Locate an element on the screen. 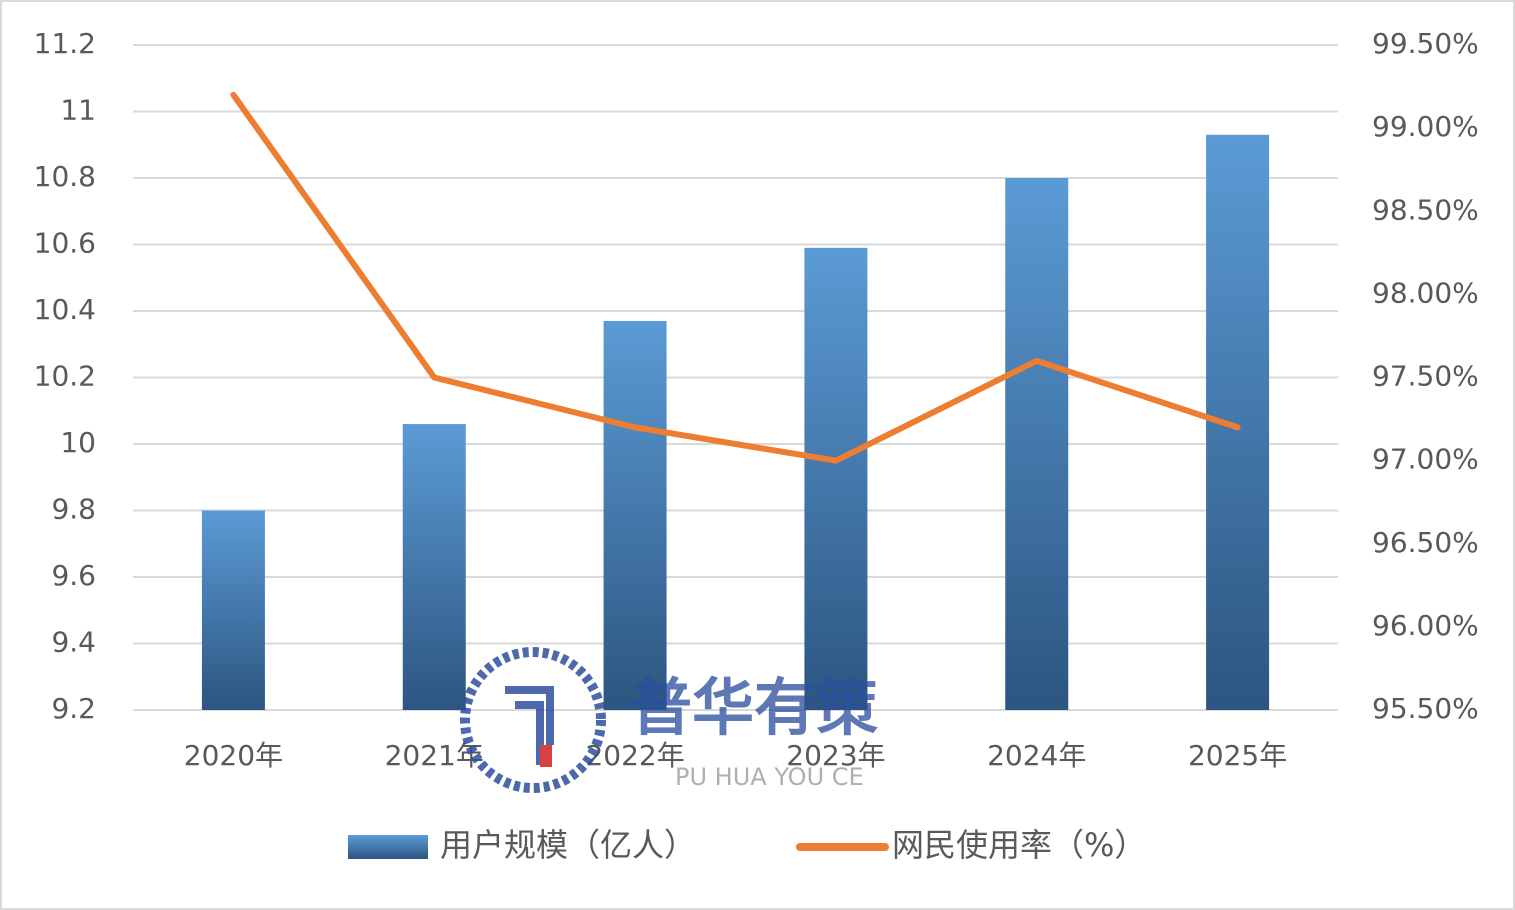 The image size is (1515, 910). watermark-logo-accent is located at coordinates (546, 756).